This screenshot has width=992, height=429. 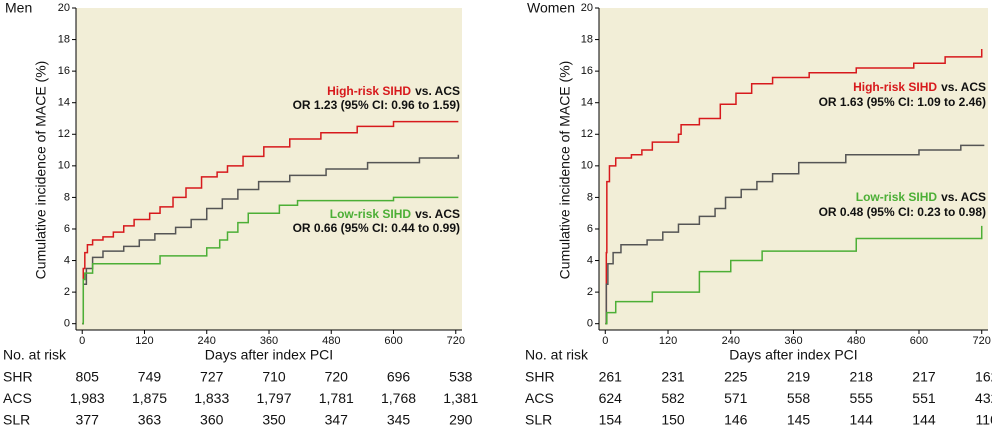 I want to click on risk-value: 1,983, so click(x=87, y=398).